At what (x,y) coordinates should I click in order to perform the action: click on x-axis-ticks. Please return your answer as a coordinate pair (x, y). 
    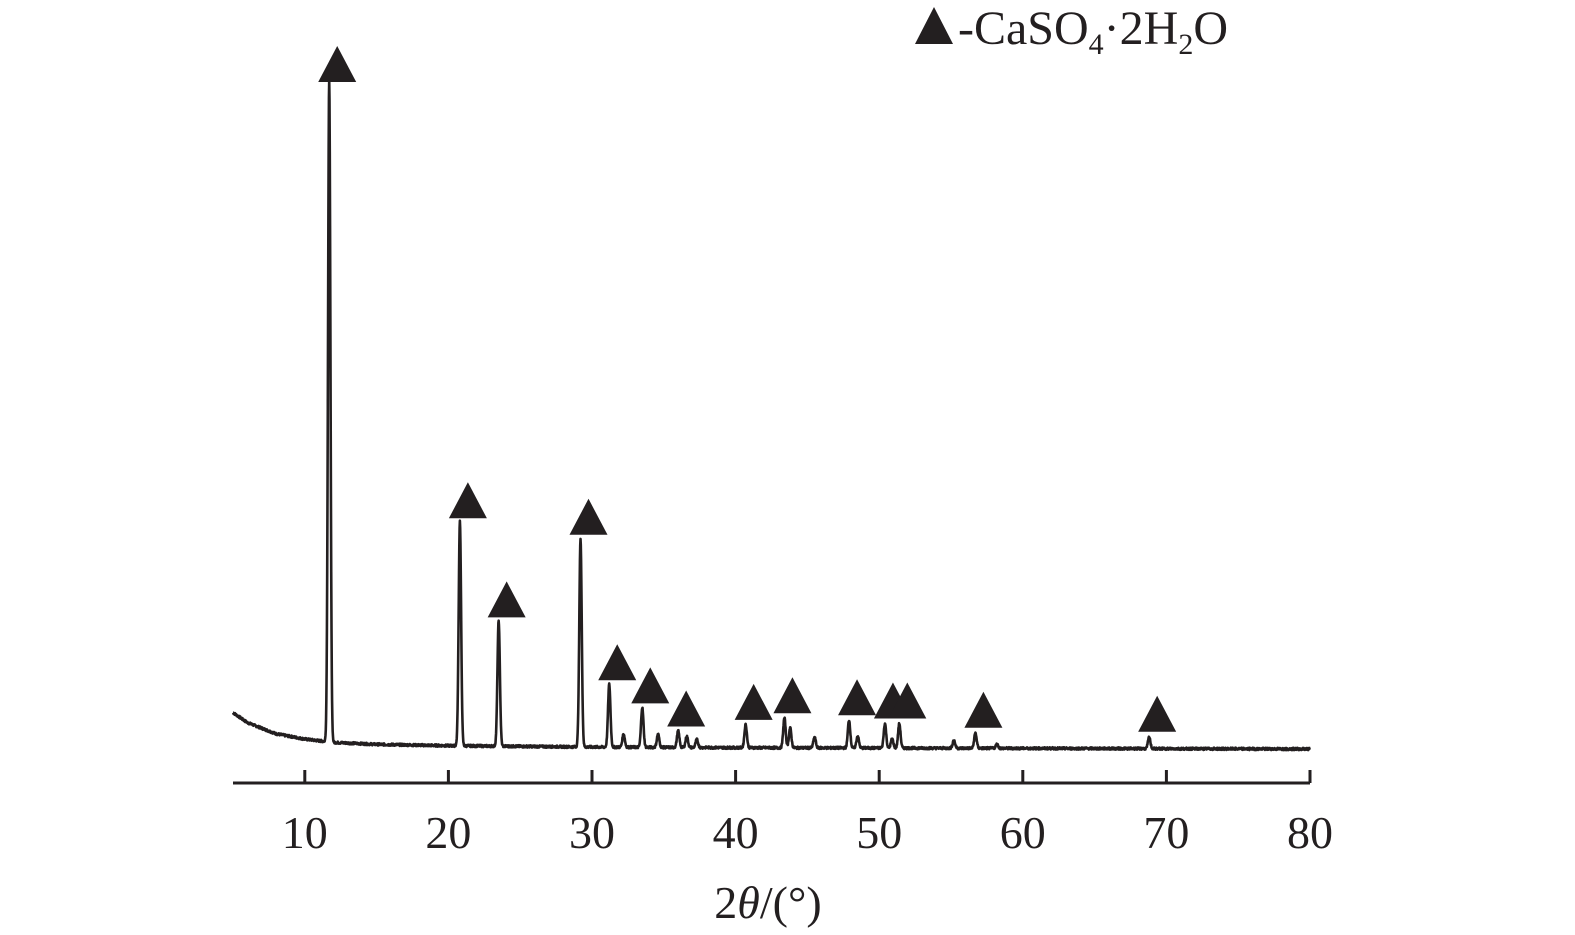
    Looking at the image, I should click on (807, 776).